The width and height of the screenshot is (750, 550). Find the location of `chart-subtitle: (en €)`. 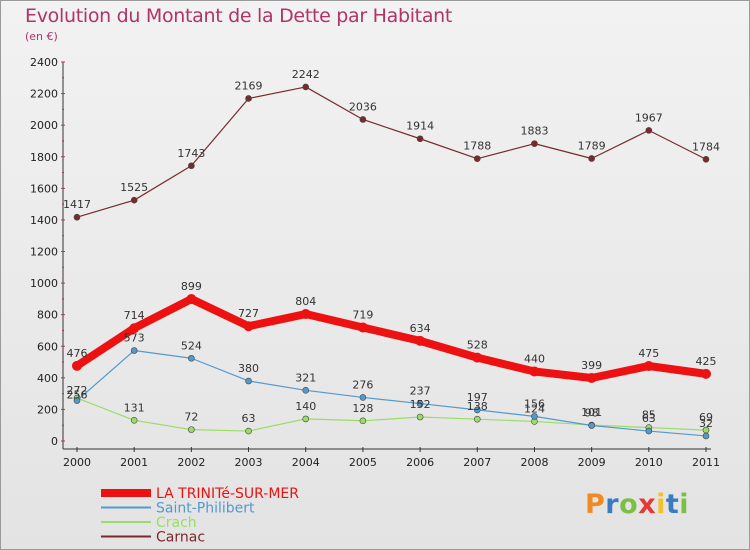

chart-subtitle: (en €) is located at coordinates (41, 36).